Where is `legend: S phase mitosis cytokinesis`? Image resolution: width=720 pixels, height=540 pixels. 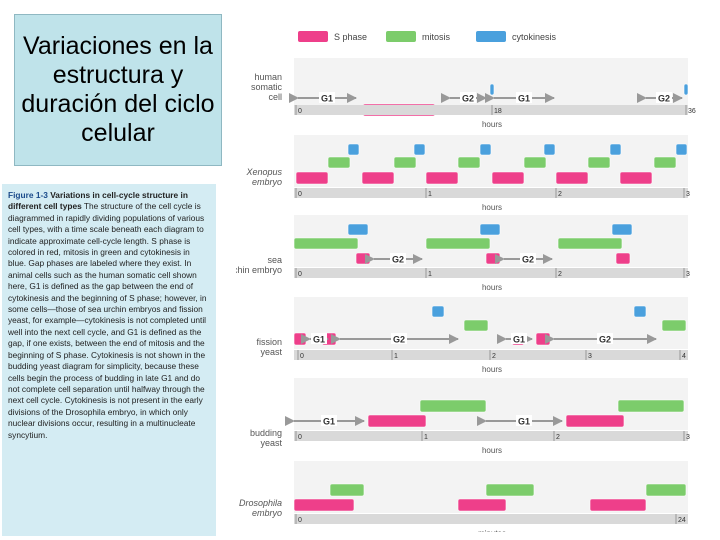 legend: S phase mitosis cytokinesis is located at coordinates (427, 36).